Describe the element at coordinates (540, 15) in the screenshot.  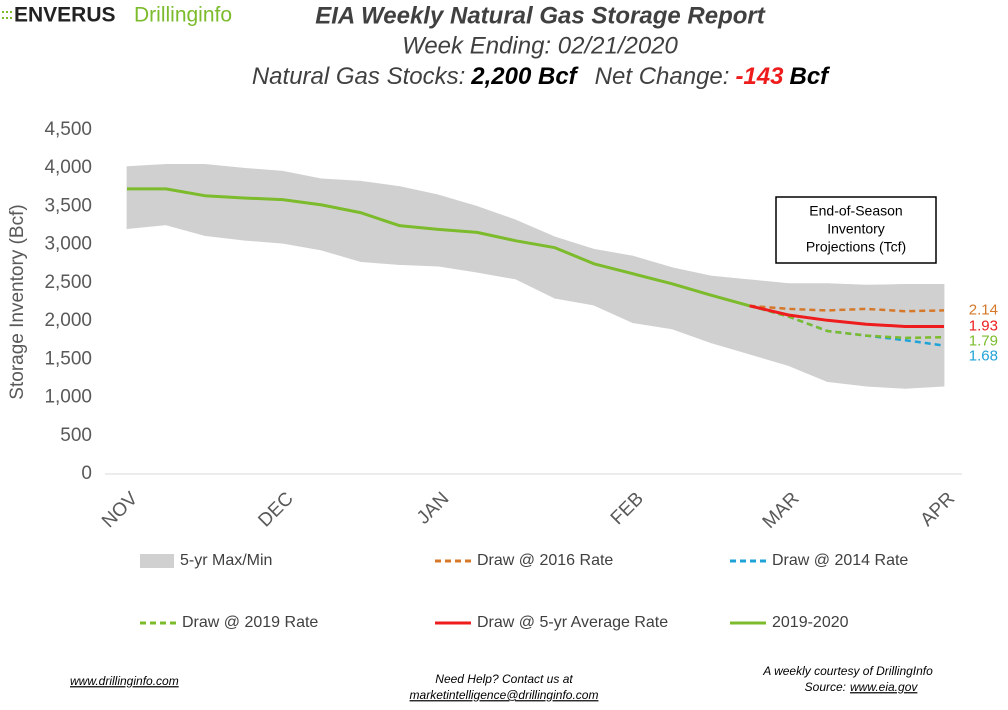
I see `chart-title: EIA Weekly Natural Gas Storage Report` at that location.